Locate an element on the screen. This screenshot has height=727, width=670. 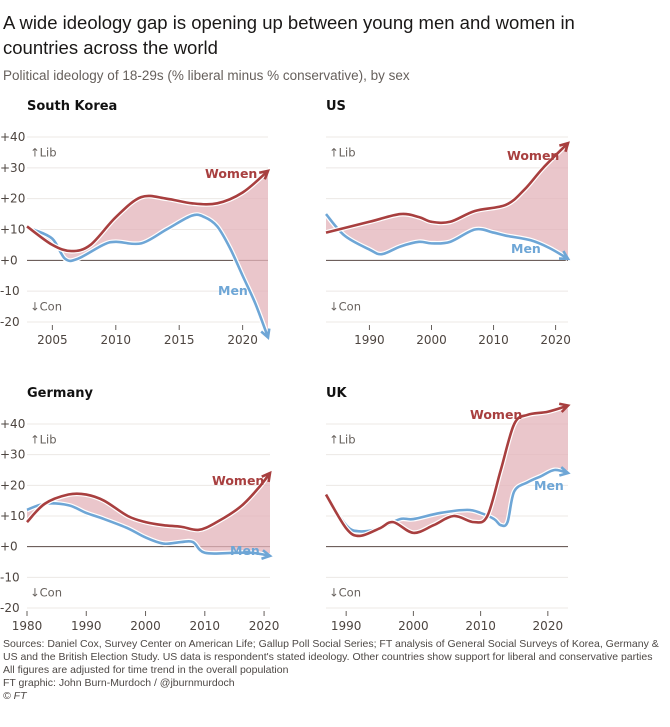
panel-title: South Korea is located at coordinates (72, 106).